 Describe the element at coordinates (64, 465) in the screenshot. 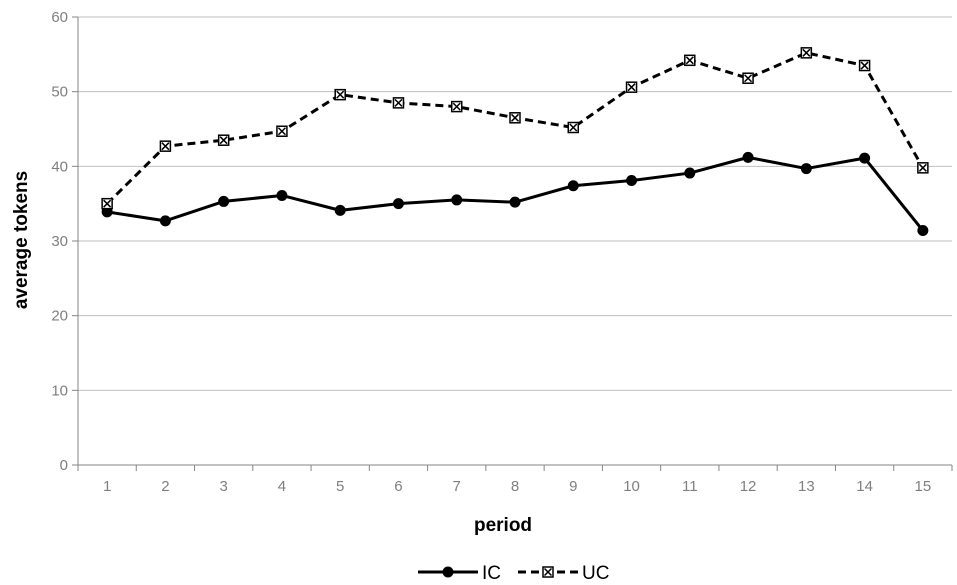

I see `y-tick-label-0: 0` at that location.